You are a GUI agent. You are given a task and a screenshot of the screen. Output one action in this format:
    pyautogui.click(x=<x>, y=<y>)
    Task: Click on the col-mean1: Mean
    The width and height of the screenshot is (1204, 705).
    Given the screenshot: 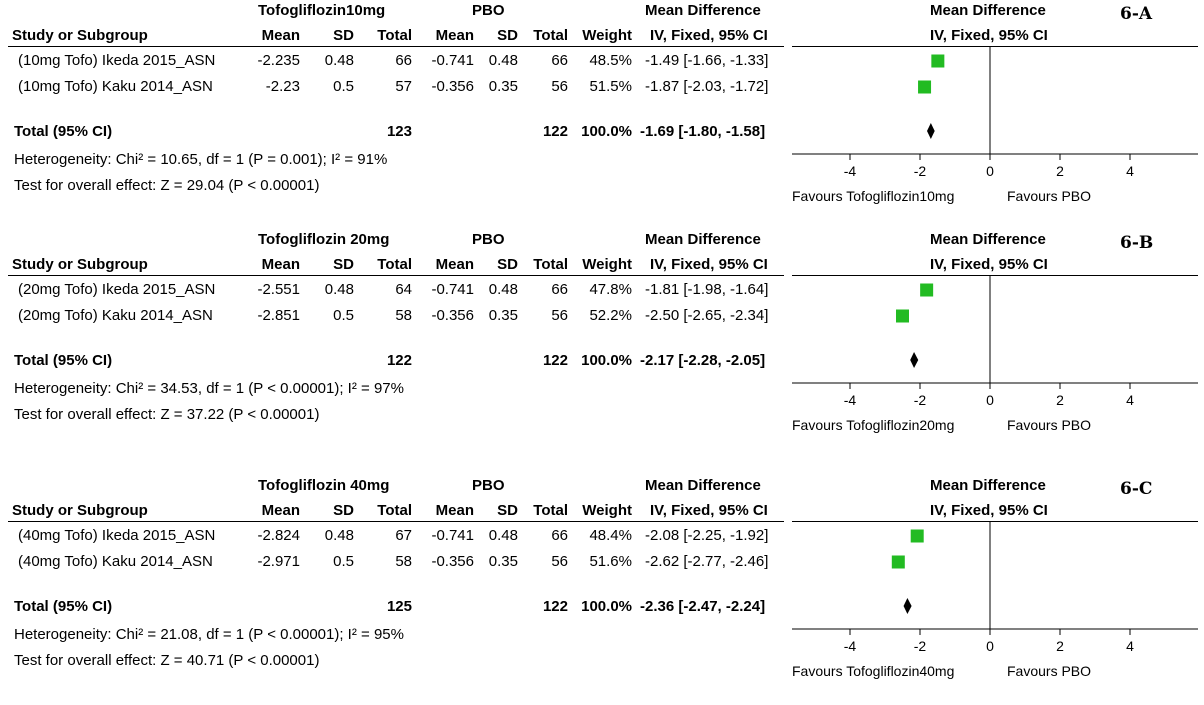 What is the action you would take?
    pyautogui.click(x=280, y=264)
    